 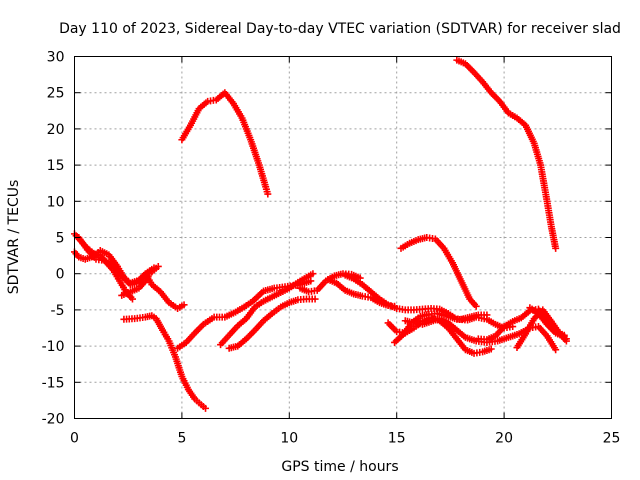 What do you see at coordinates (56, 58) in the screenshot?
I see `y-tick-label: 30` at bounding box center [56, 58].